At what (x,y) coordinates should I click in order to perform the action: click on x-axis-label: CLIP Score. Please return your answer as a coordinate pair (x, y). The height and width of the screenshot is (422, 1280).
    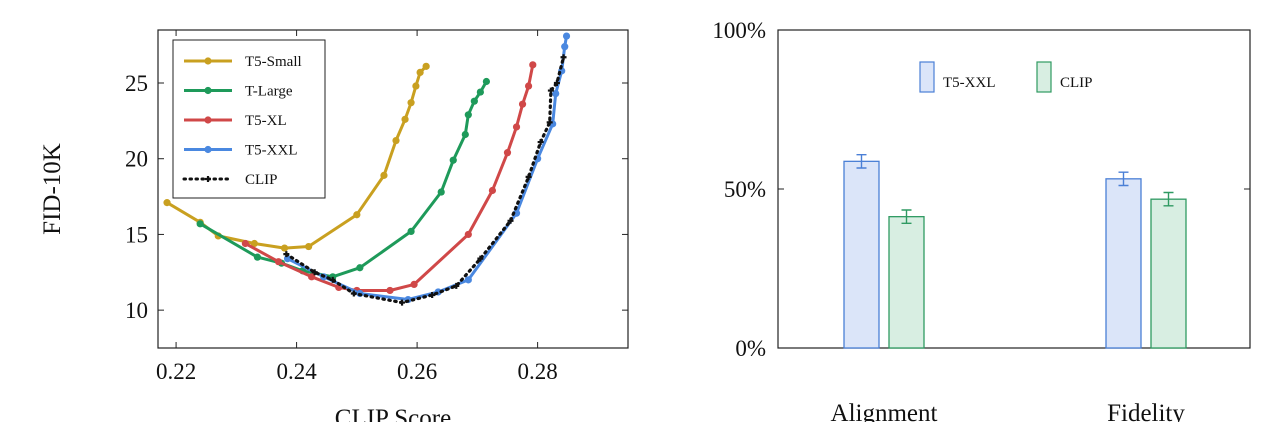
    Looking at the image, I should click on (393, 413).